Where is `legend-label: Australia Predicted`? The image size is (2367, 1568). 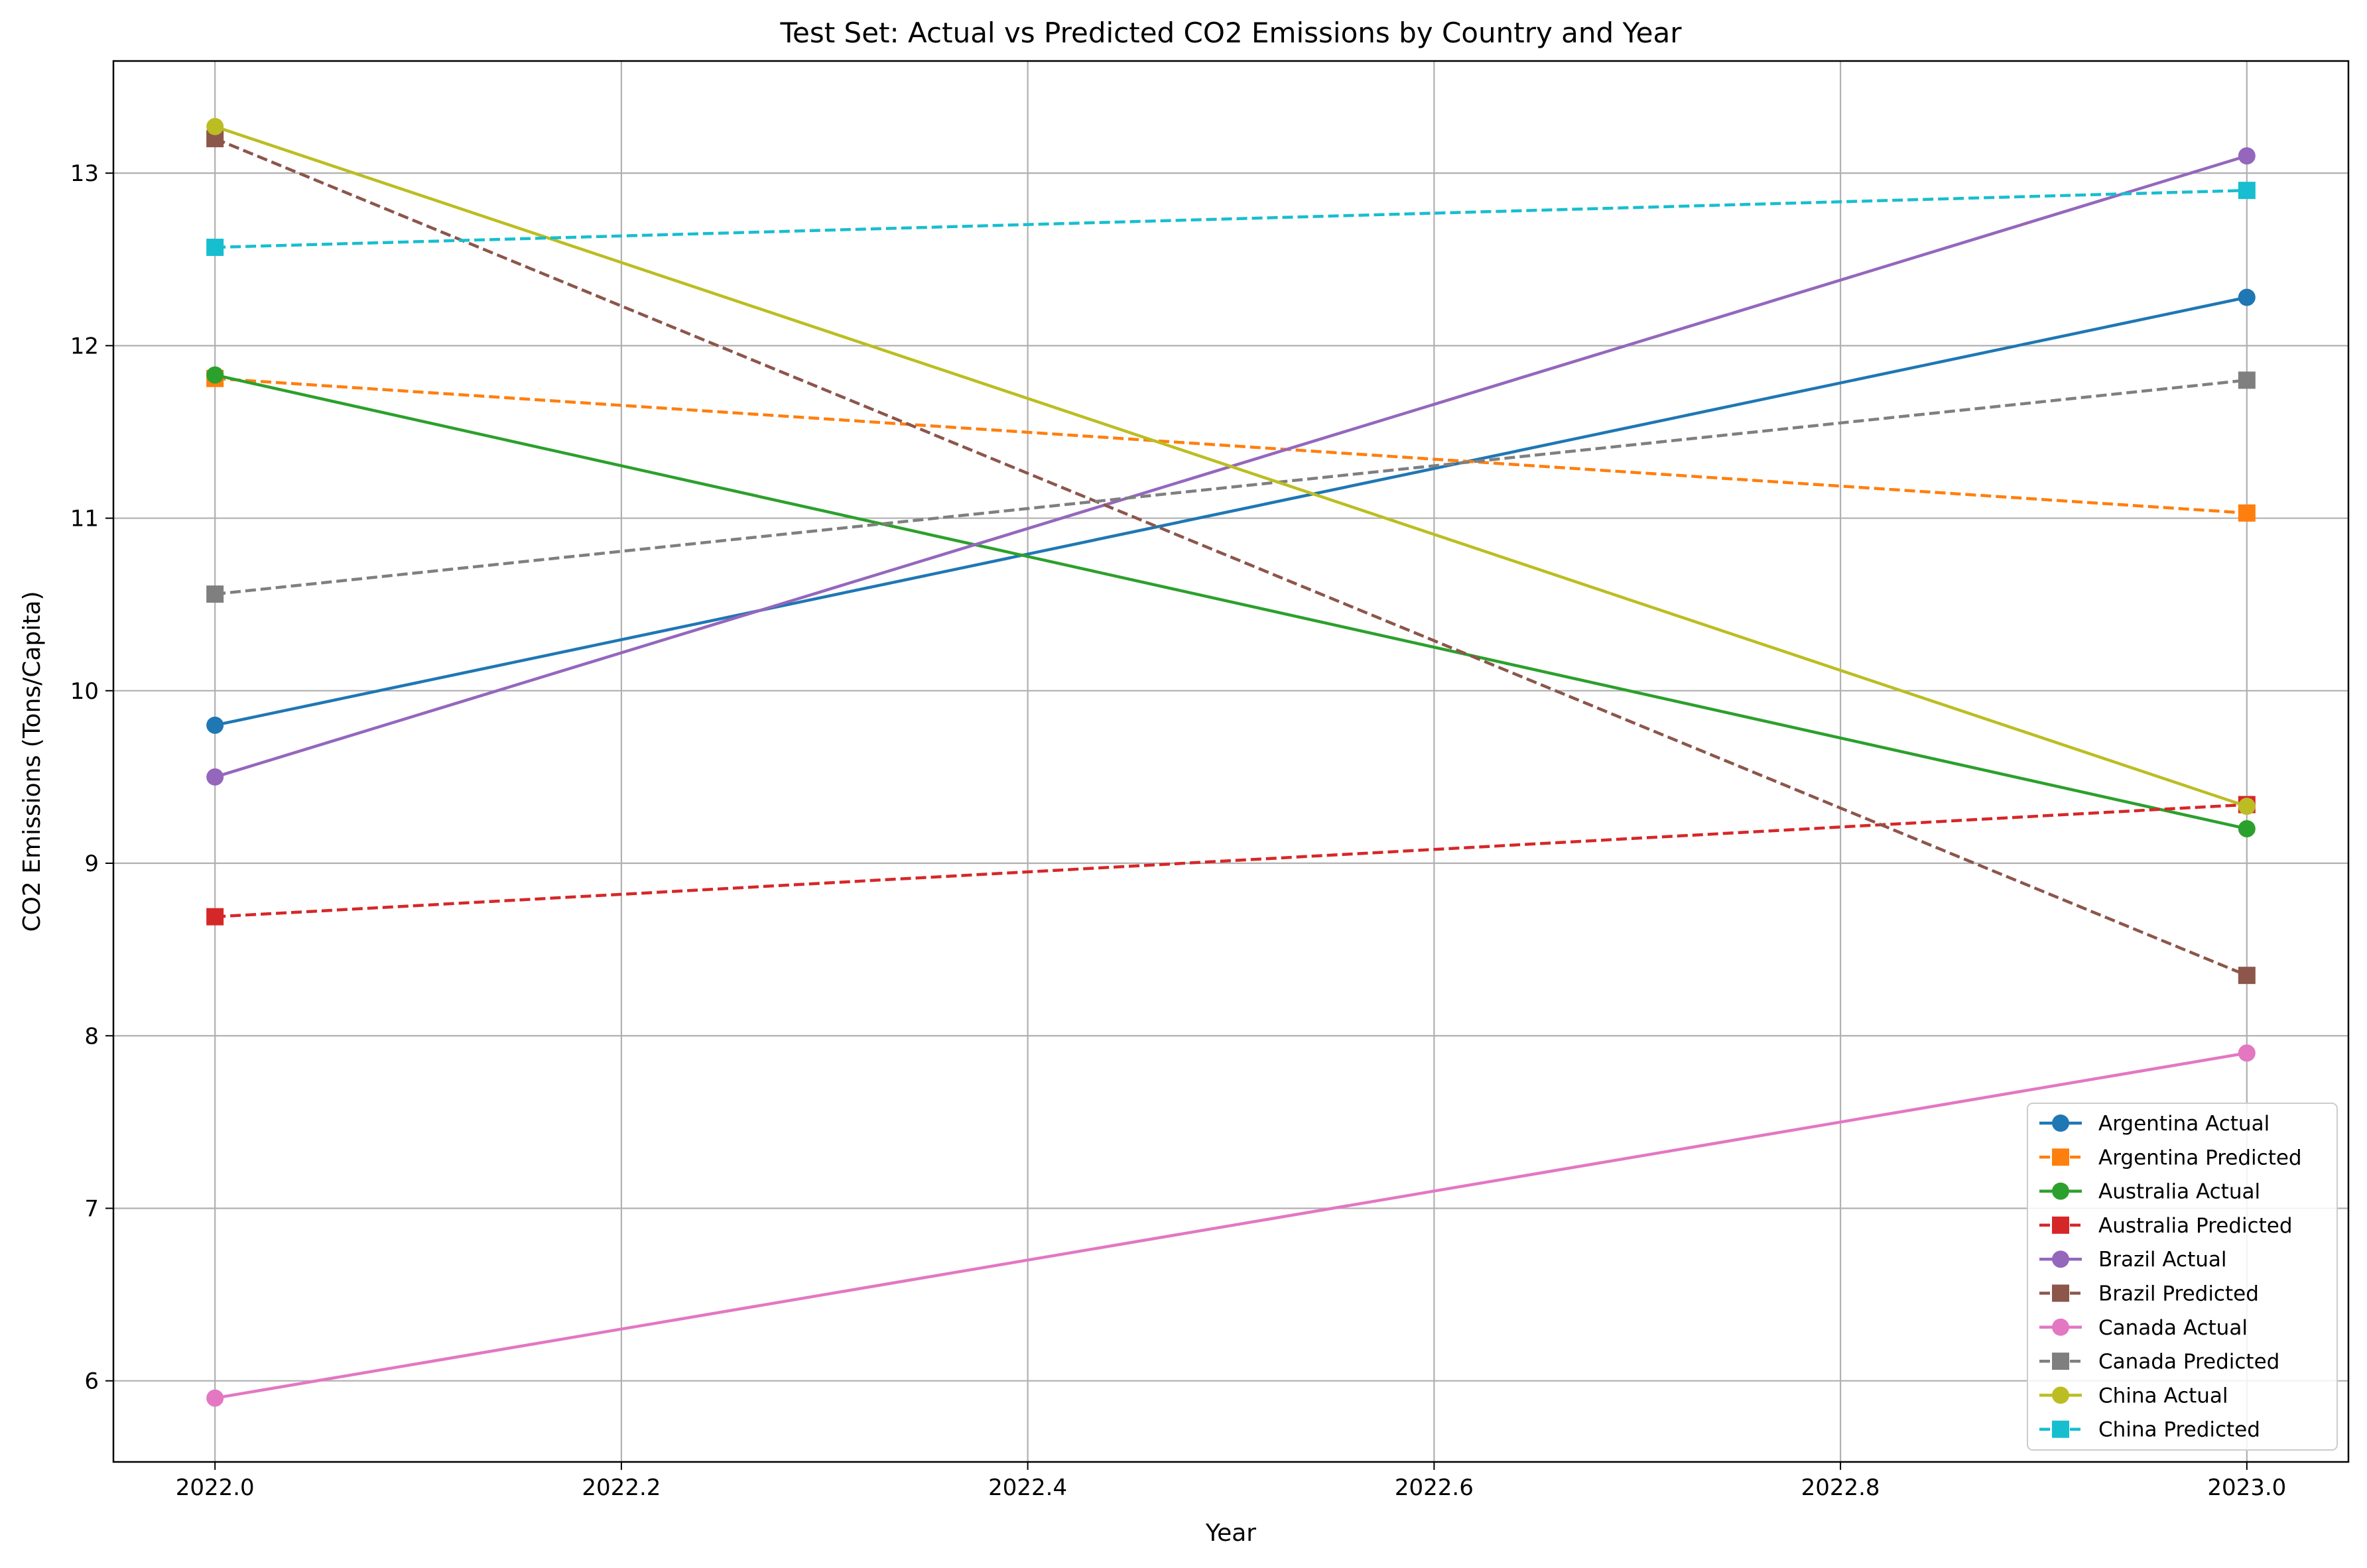 legend-label: Australia Predicted is located at coordinates (2195, 1226).